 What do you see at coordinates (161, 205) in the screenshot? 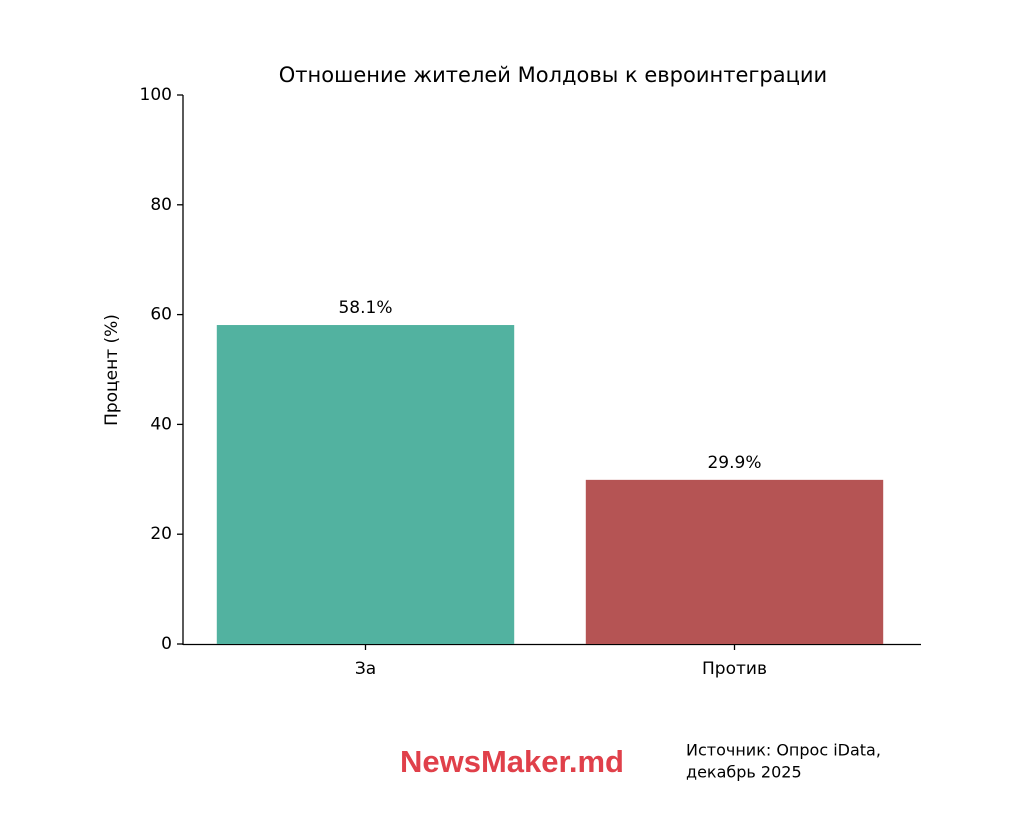
I see `y-tick-label: 80` at bounding box center [161, 205].